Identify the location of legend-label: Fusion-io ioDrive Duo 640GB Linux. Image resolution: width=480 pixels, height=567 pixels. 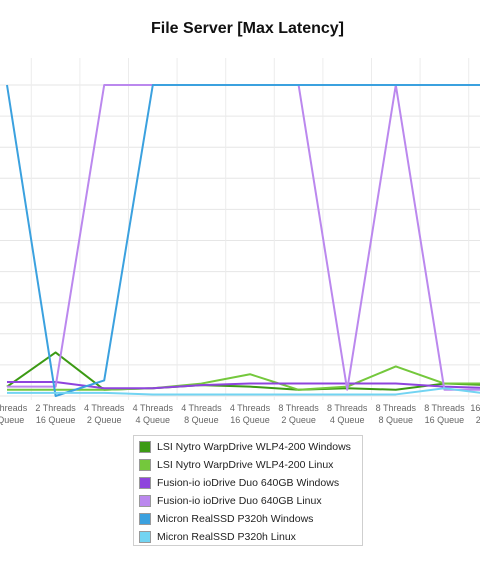
(239, 501).